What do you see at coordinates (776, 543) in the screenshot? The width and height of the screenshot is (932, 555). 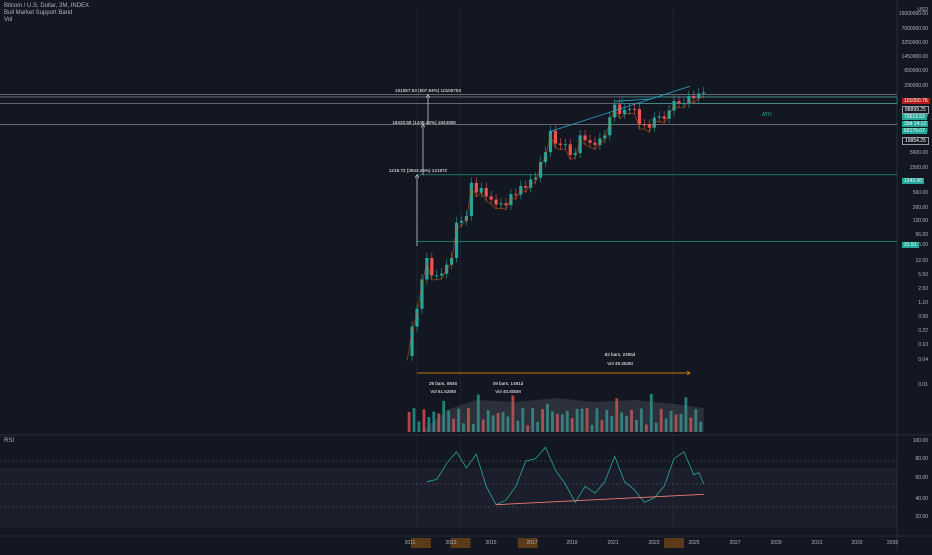 I see `time-tick-label: 2029` at bounding box center [776, 543].